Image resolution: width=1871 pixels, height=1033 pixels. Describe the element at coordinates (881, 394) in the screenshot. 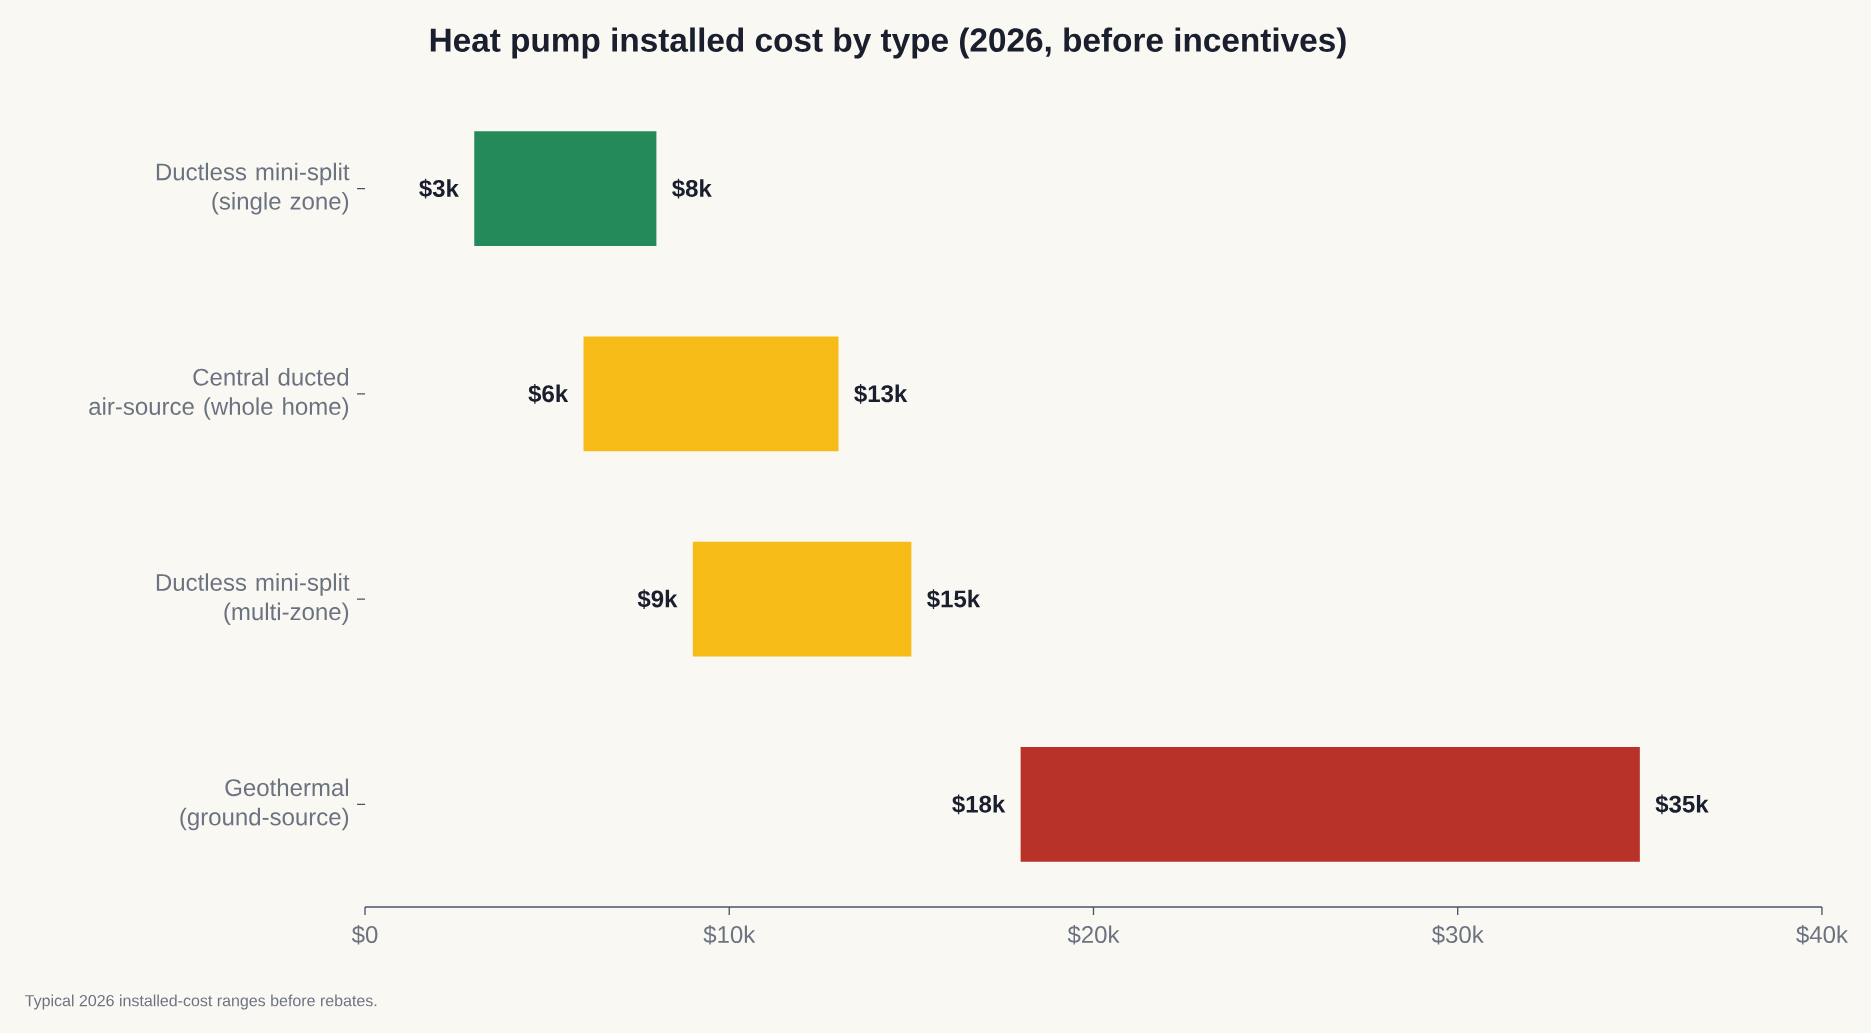

I see `annotation: $13k` at that location.